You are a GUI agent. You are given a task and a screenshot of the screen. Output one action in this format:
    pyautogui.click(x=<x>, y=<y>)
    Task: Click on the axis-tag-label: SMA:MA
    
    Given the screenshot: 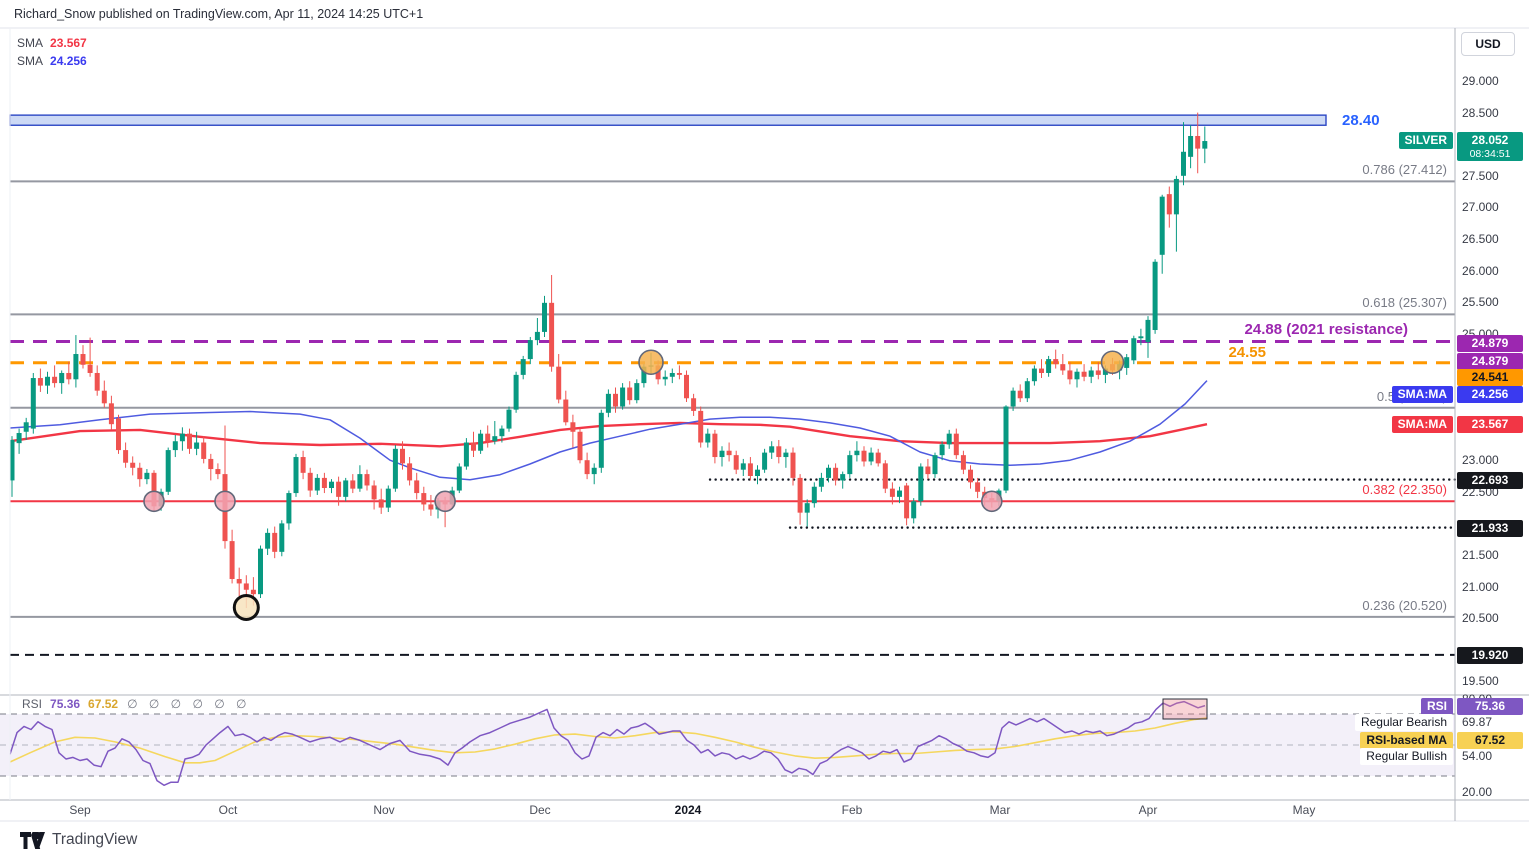 What is the action you would take?
    pyautogui.click(x=1422, y=424)
    